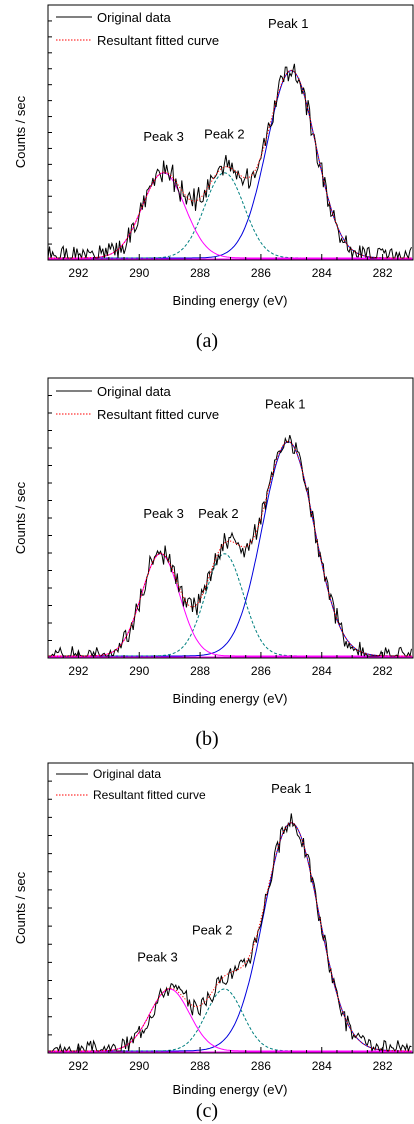 The image size is (414, 1124). Describe the element at coordinates (207, 1111) in the screenshot. I see `panel-label: (c)` at that location.